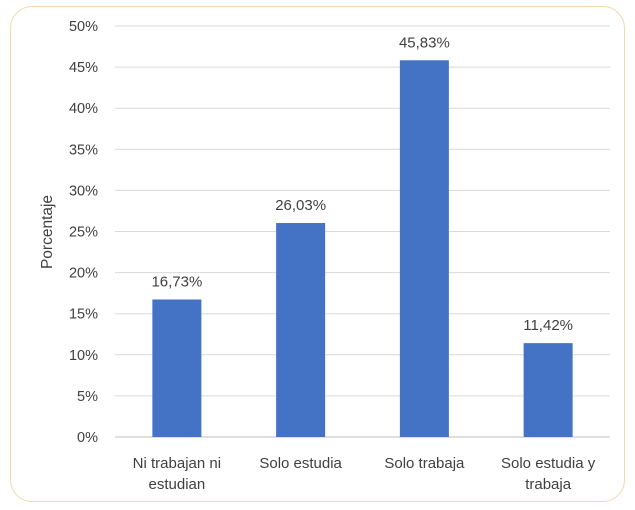 The height and width of the screenshot is (510, 635). What do you see at coordinates (548, 484) in the screenshot?
I see `category-label: trabaja` at bounding box center [548, 484].